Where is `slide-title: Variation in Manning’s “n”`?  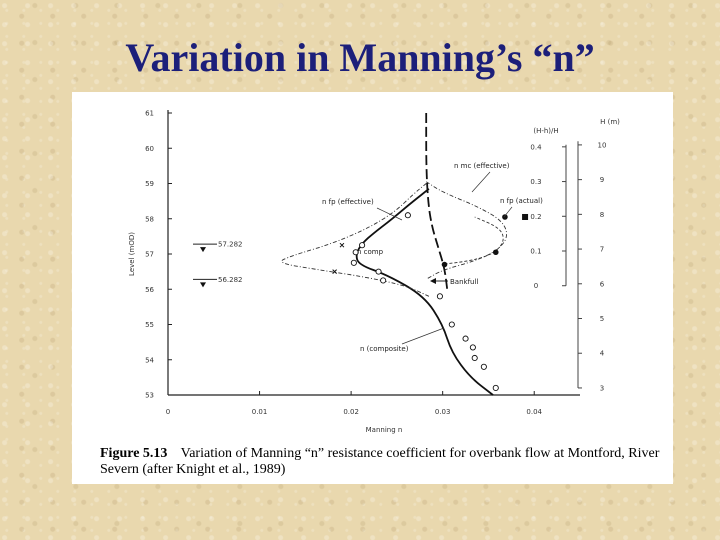
slide-title: Variation in Manning’s “n” is located at coordinates (360, 57).